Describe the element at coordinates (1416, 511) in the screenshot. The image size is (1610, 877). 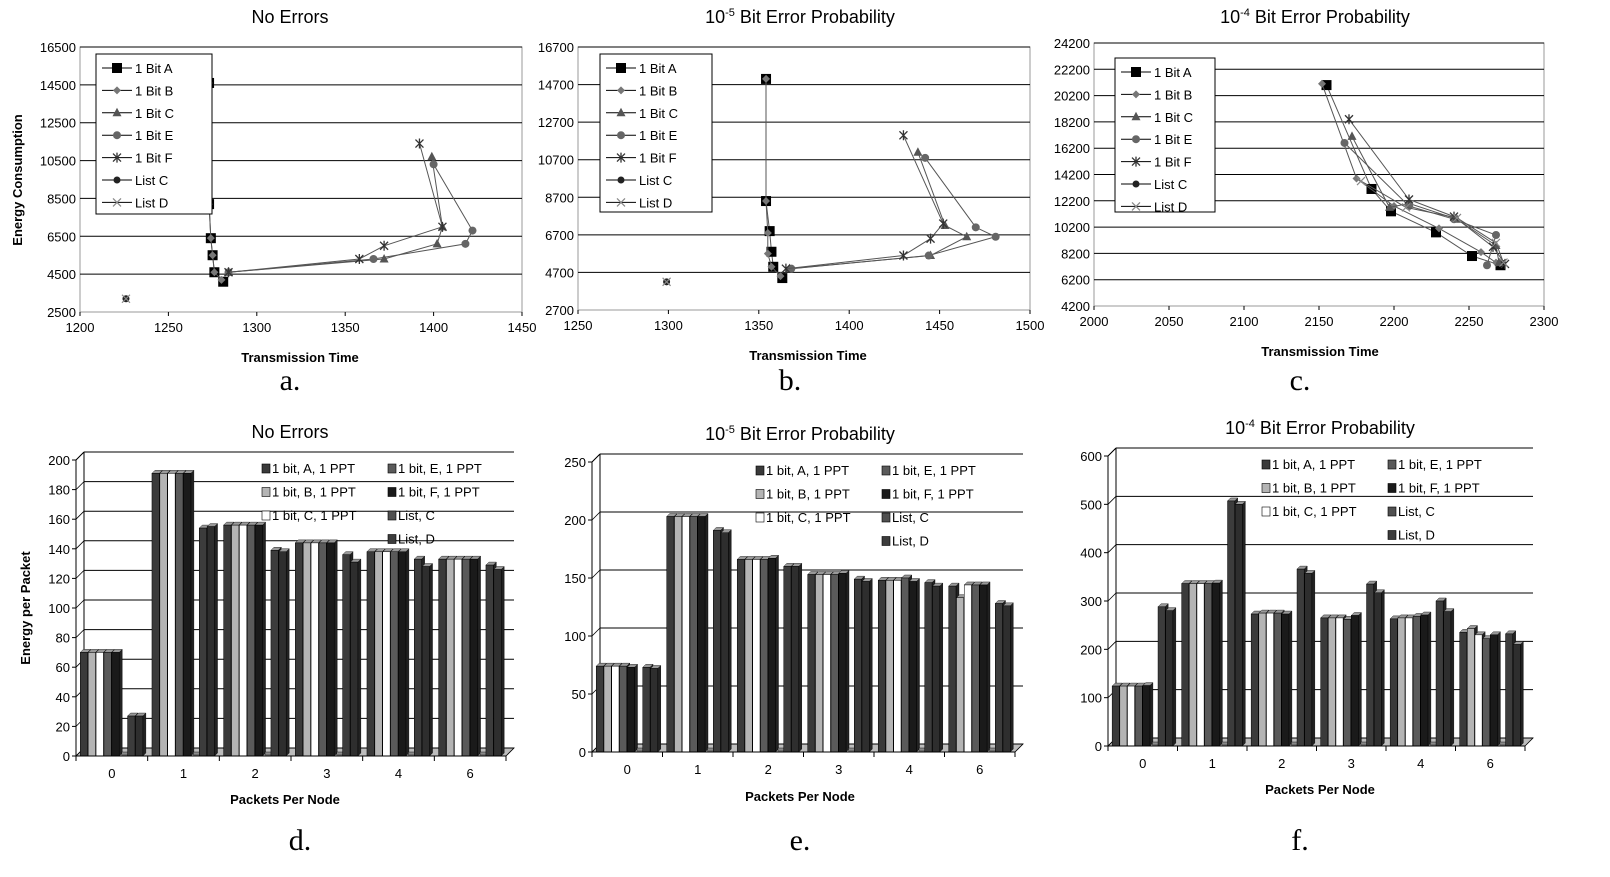
I see `legend-label: List, C` at that location.